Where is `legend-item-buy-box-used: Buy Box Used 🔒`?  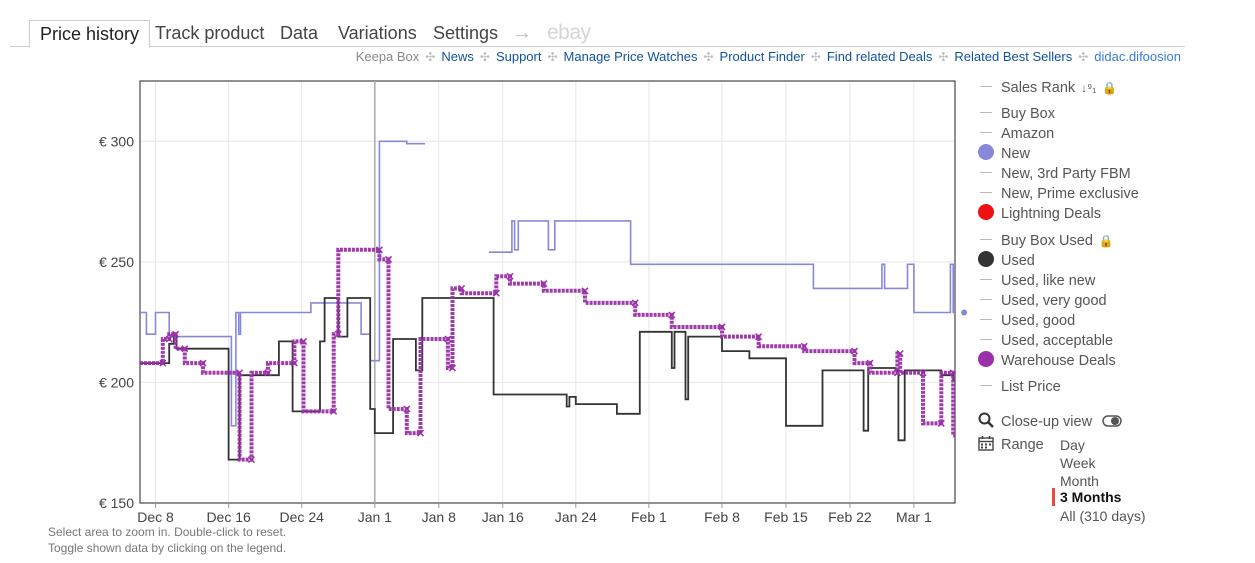
legend-item-buy-box-used: Buy Box Used 🔒 is located at coordinates (1046, 241).